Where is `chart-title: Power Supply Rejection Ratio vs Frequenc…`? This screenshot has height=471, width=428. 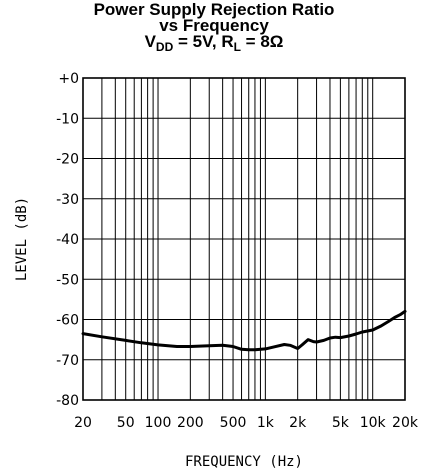
chart-title: Power Supply Rejection Ratio vs Frequenc… is located at coordinates (214, 26).